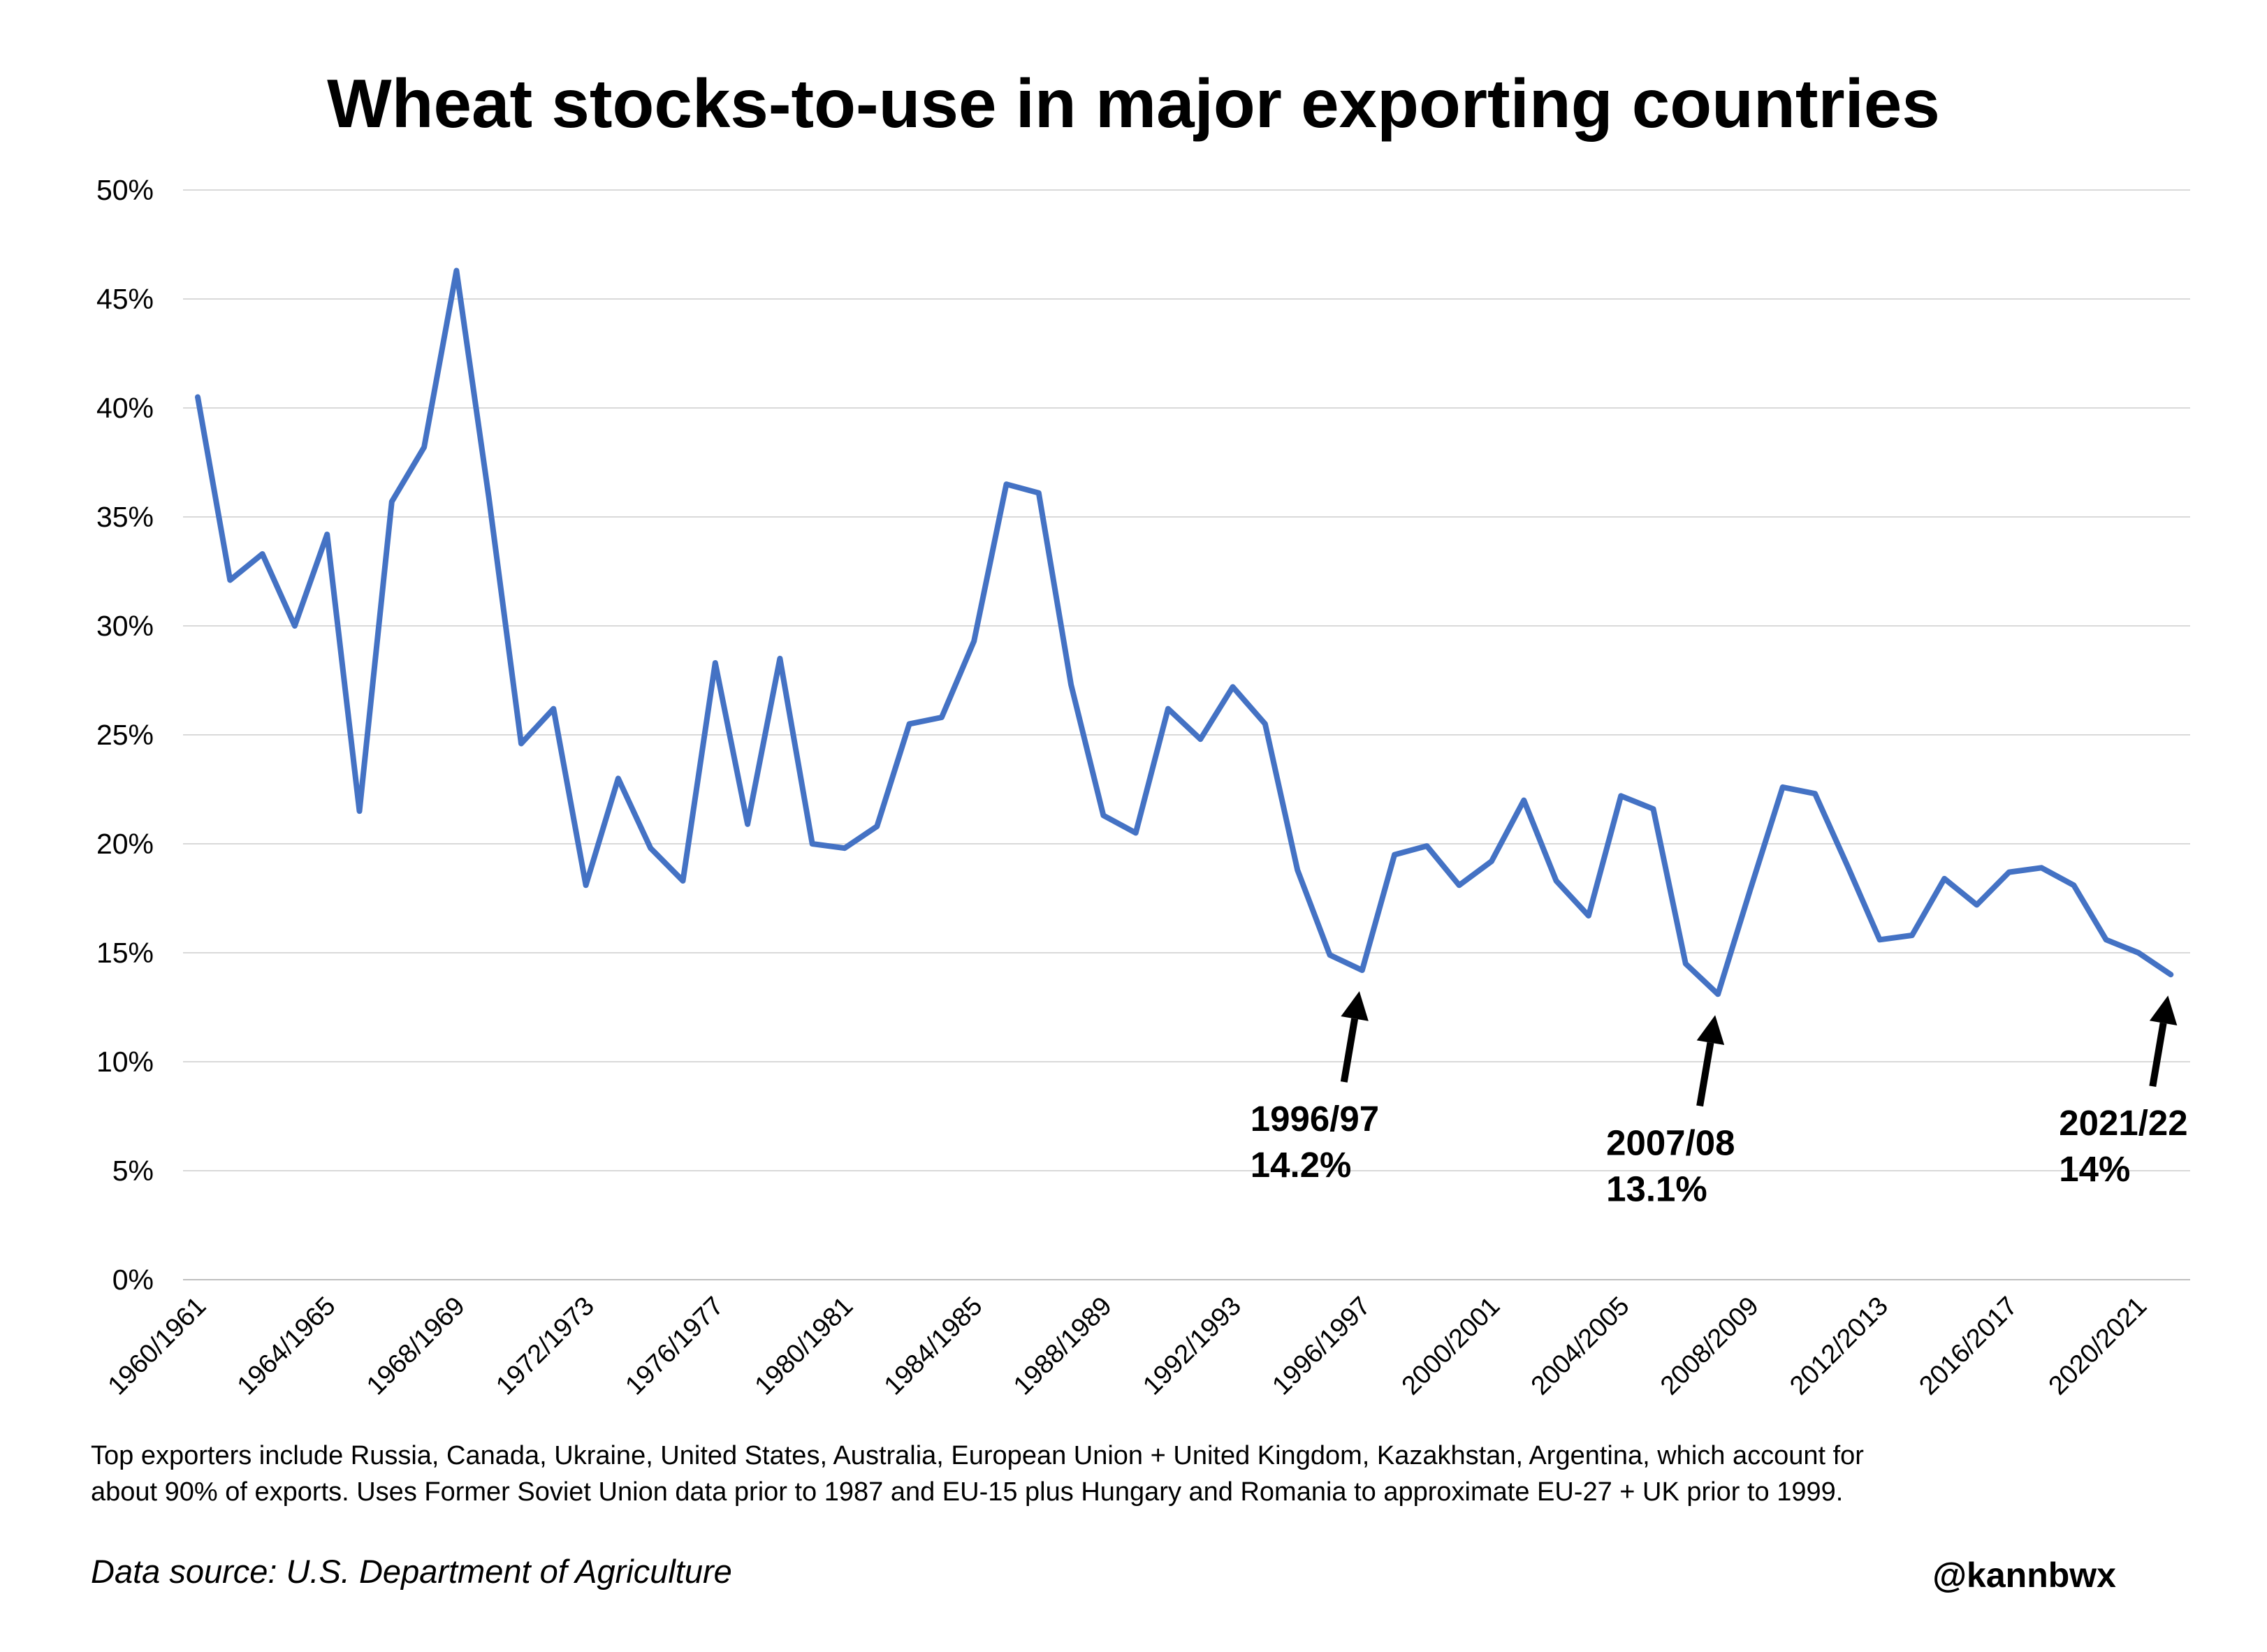 The height and width of the screenshot is (1652, 2267). Describe the element at coordinates (125, 844) in the screenshot. I see `y-tick-label: 20%` at that location.